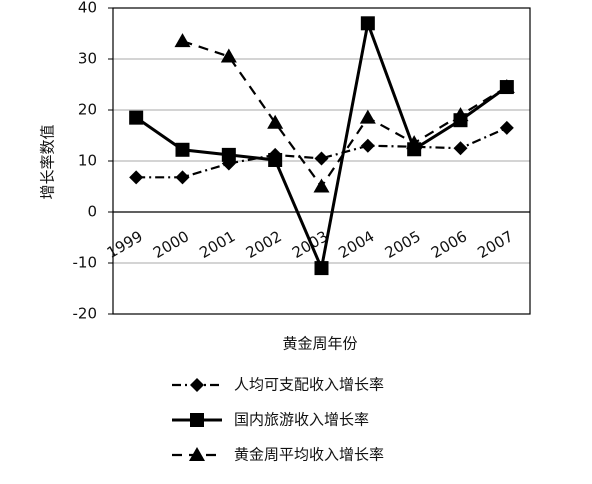 Image resolution: width=592 pixels, height=484 pixels. Describe the element at coordinates (87, 59) in the screenshot. I see `y-tick-label: 30` at that location.